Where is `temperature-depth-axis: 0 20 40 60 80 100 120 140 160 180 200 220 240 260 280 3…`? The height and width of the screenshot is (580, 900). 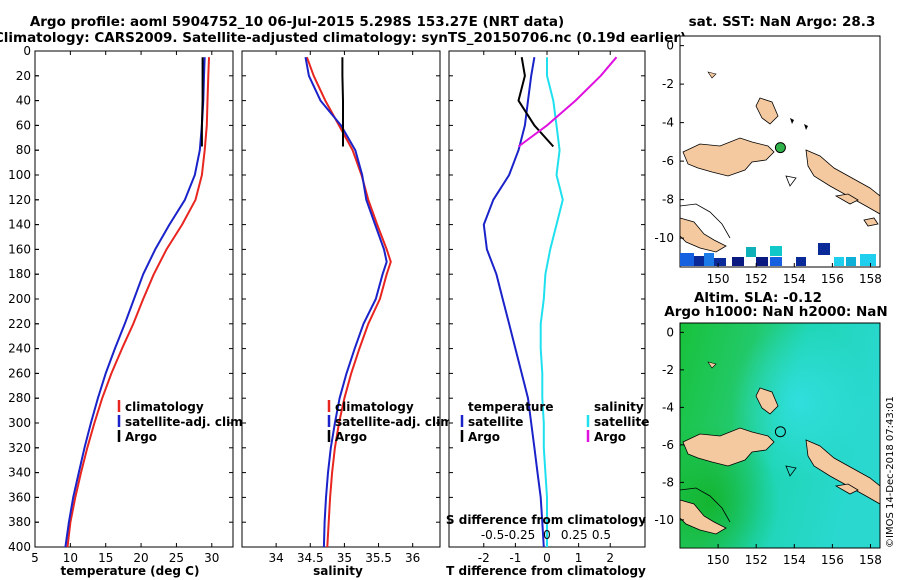
temperature-depth-axis: 0 20 40 60 80 100 120 140 160 180 200 220 240 260 280 3… is located at coordinates (23, 299).